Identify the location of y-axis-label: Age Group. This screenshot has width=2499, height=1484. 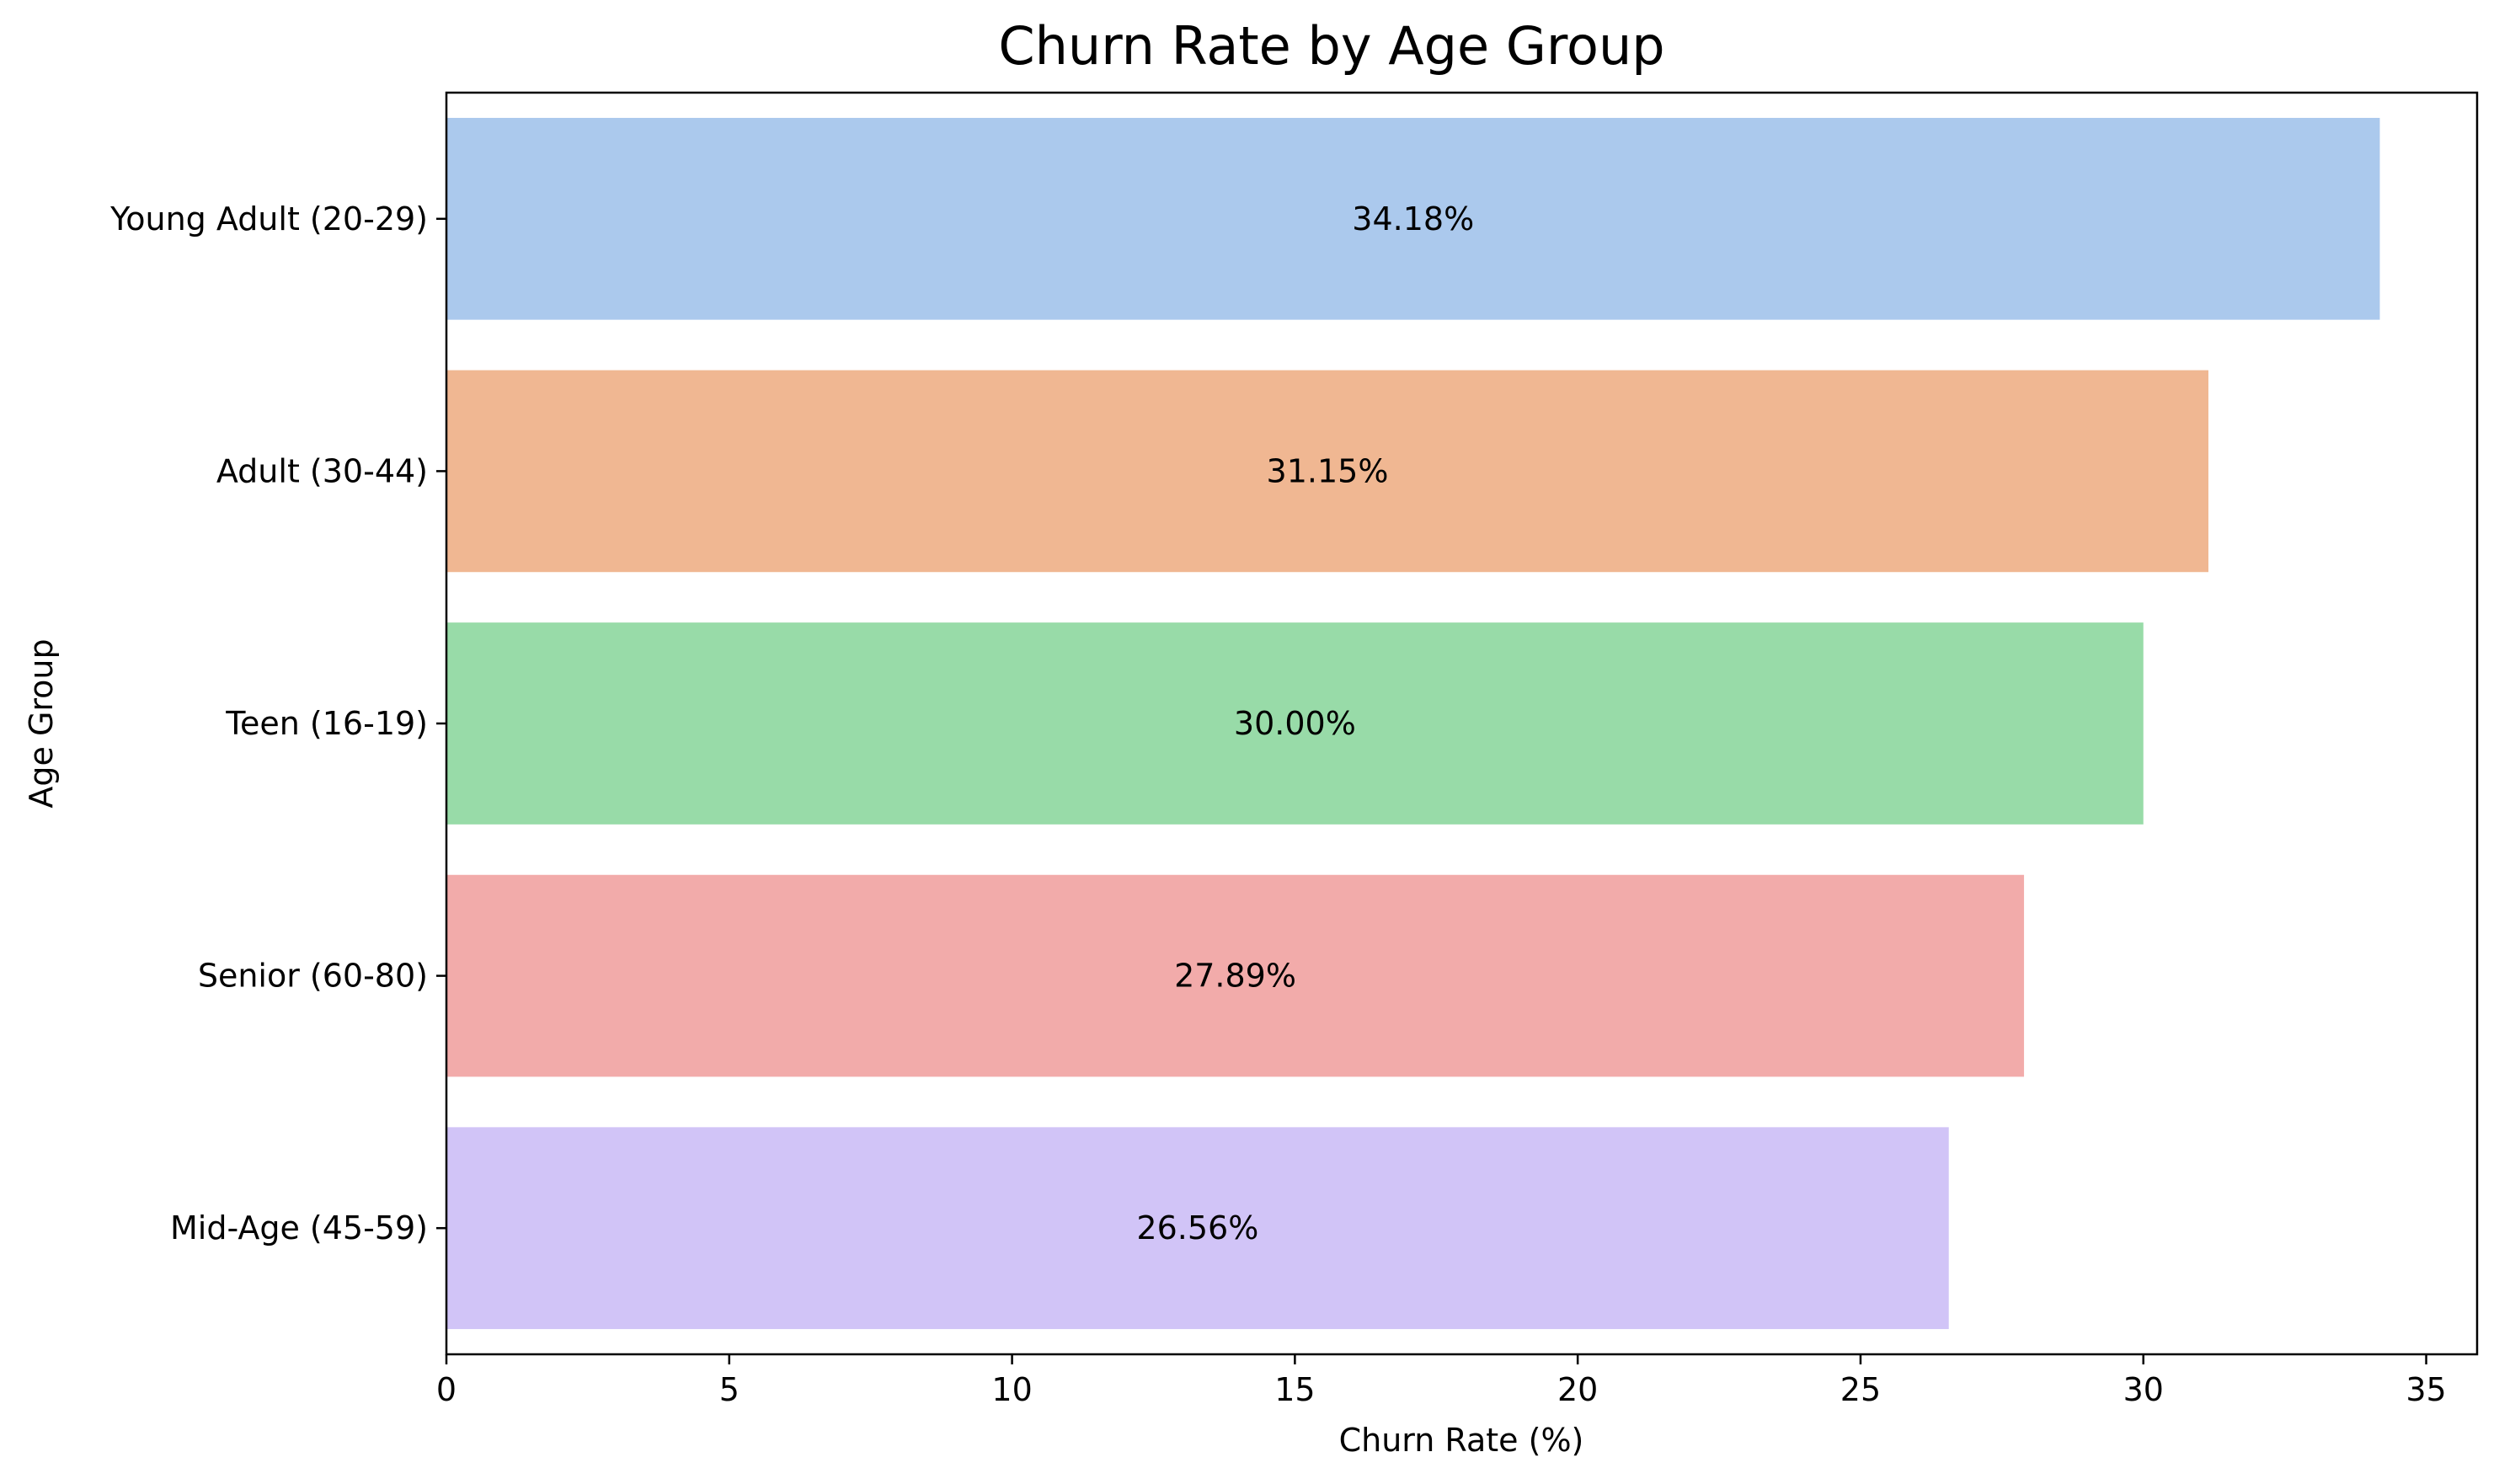
(41, 723).